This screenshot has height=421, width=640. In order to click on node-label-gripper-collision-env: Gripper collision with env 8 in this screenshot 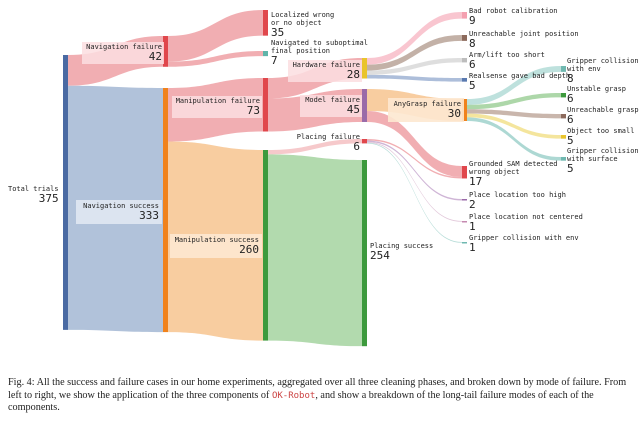, I will do `click(603, 71)`.